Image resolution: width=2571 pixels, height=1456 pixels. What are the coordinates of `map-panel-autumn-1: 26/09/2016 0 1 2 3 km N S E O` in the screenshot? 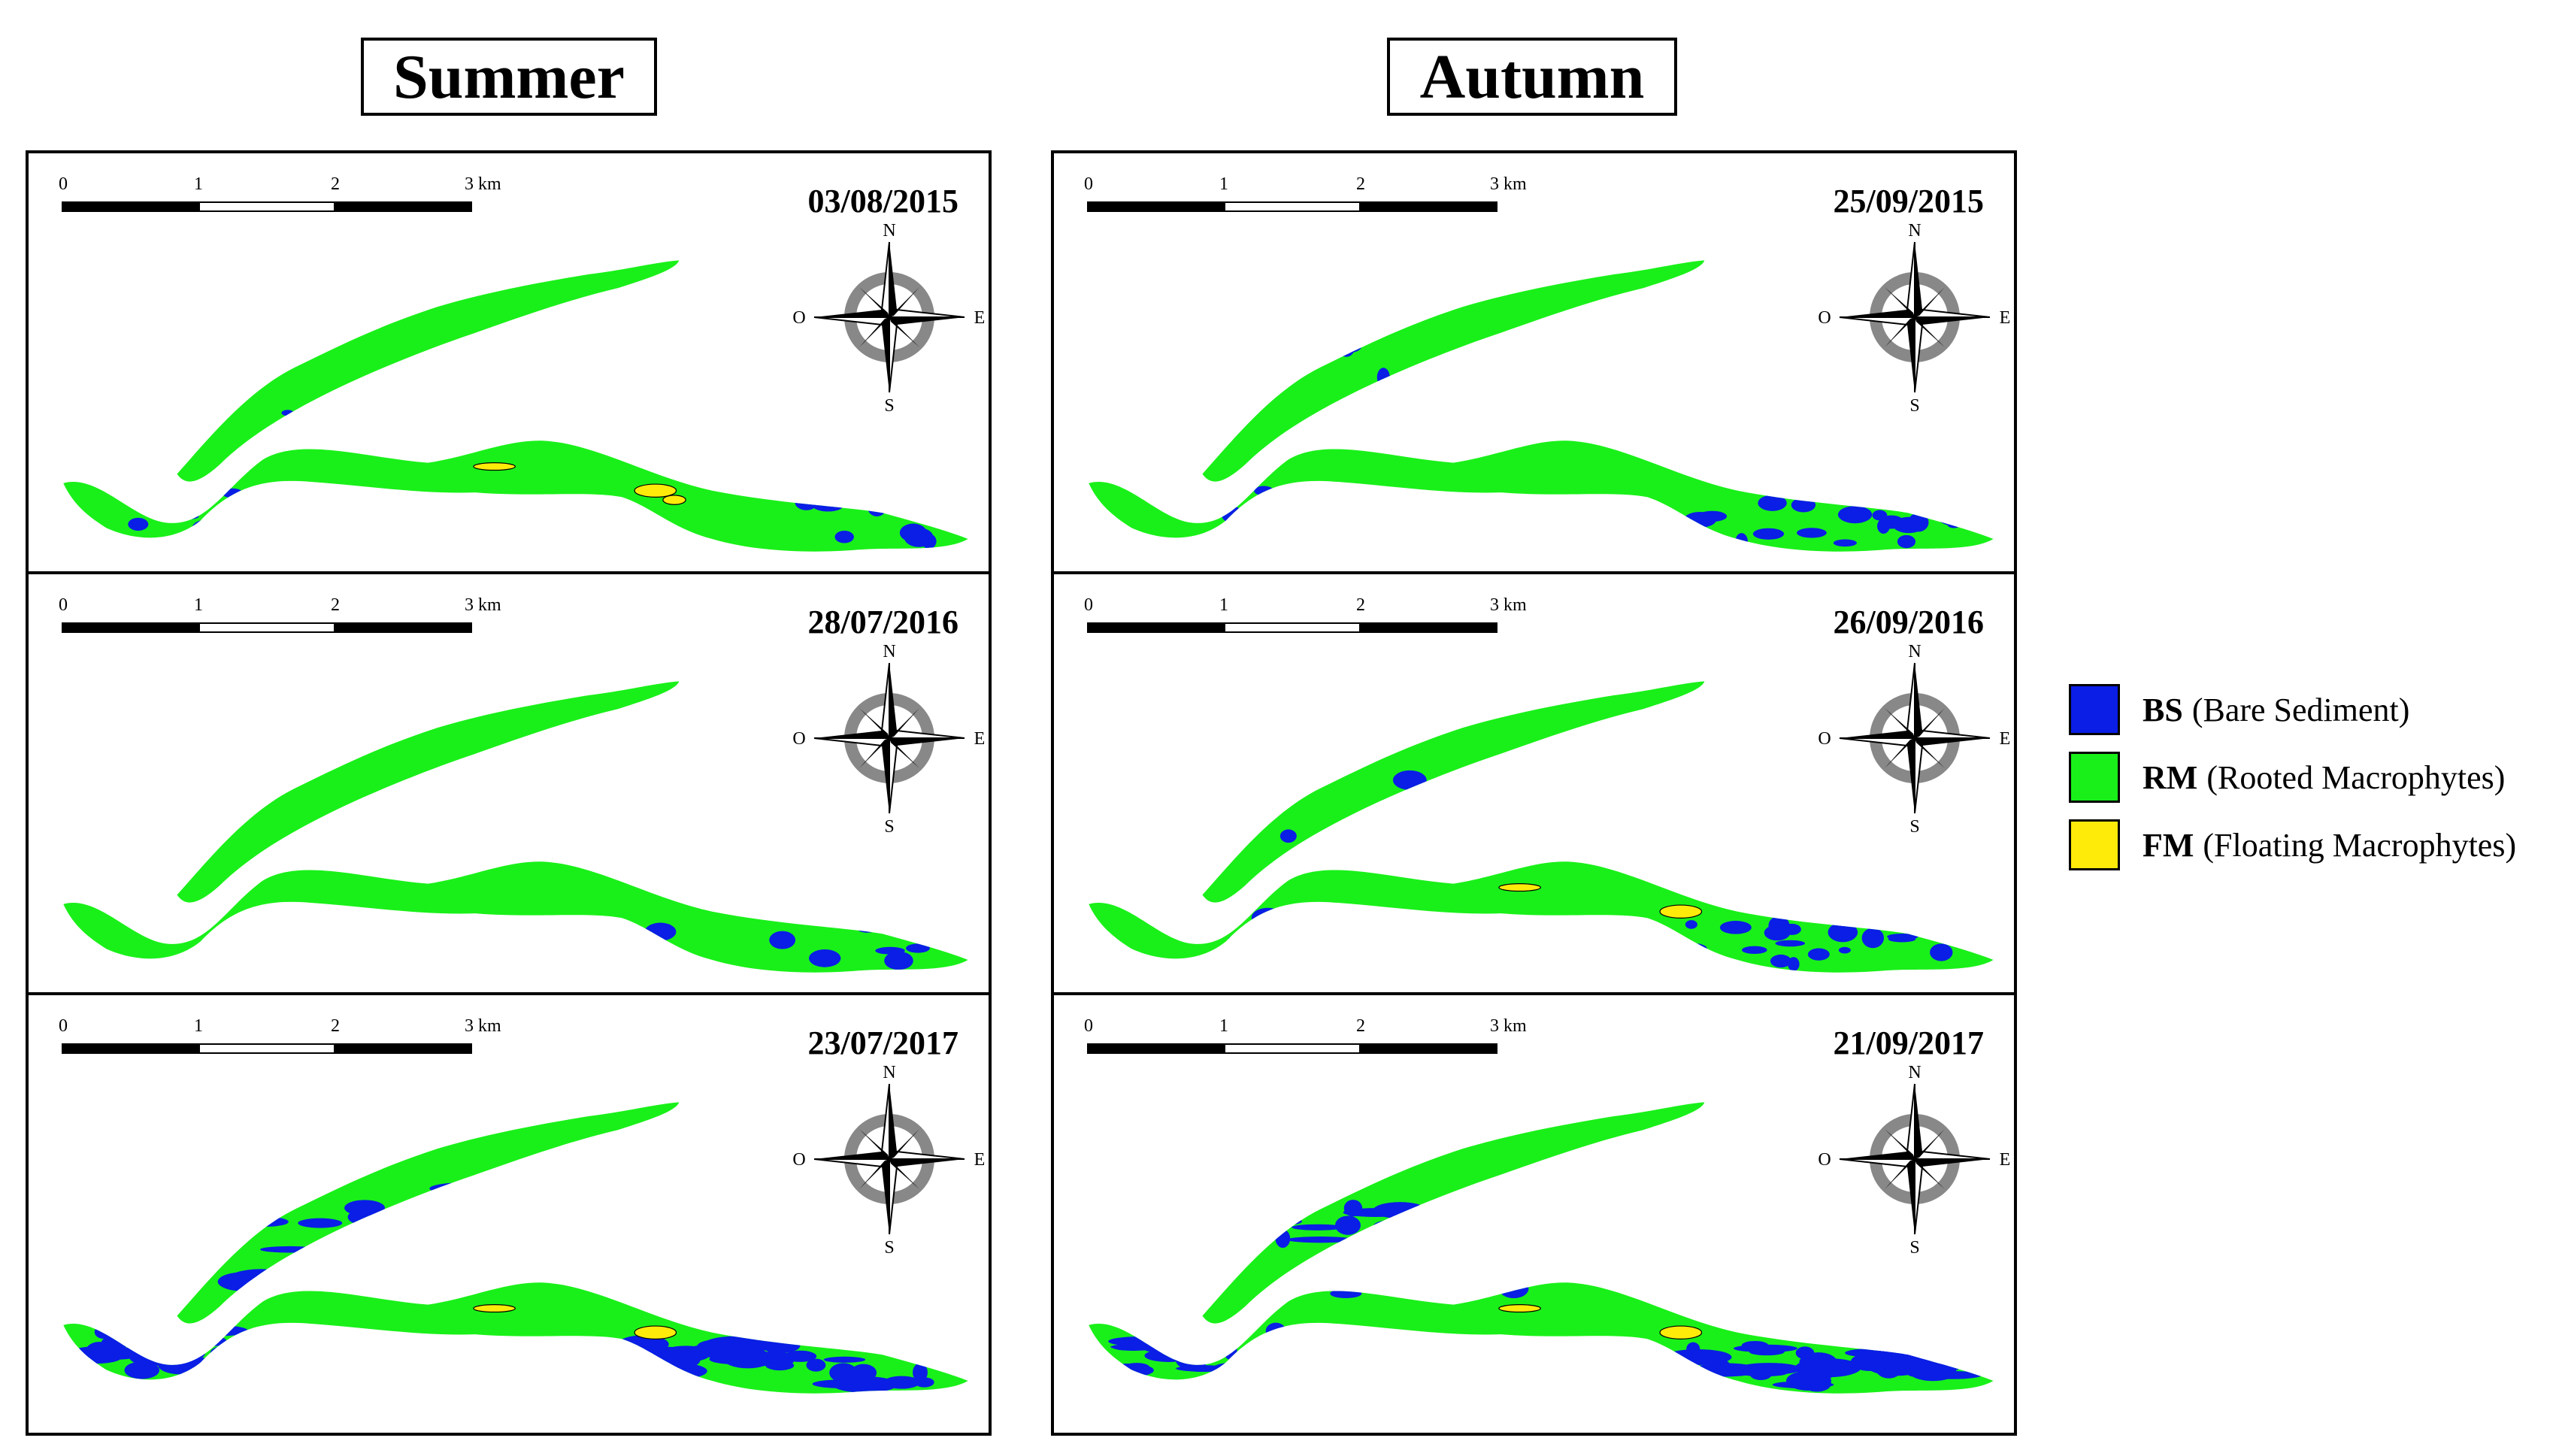 It's located at (1534, 784).